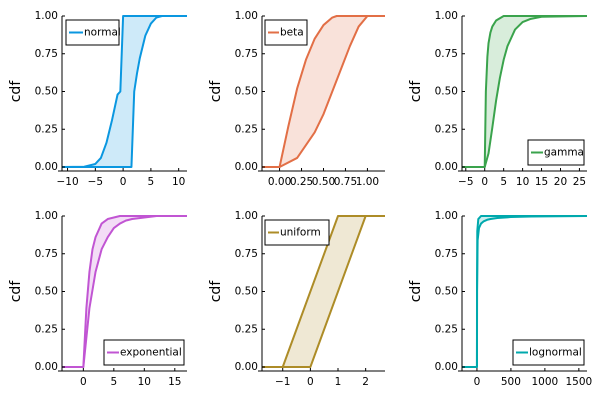 The width and height of the screenshot is (600, 400). Describe the element at coordinates (578, 382) in the screenshot. I see `x-tick-label: 1500` at that location.